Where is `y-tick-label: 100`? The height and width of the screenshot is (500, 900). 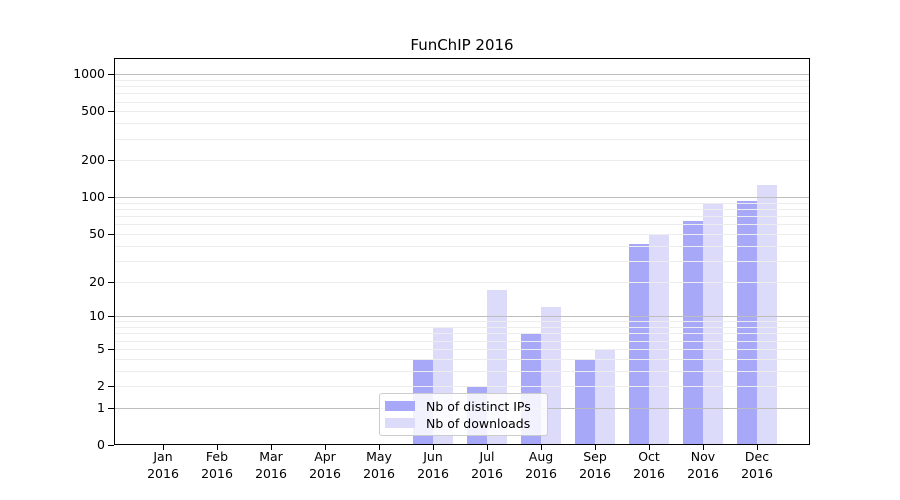
y-tick-label: 100 is located at coordinates (93, 197).